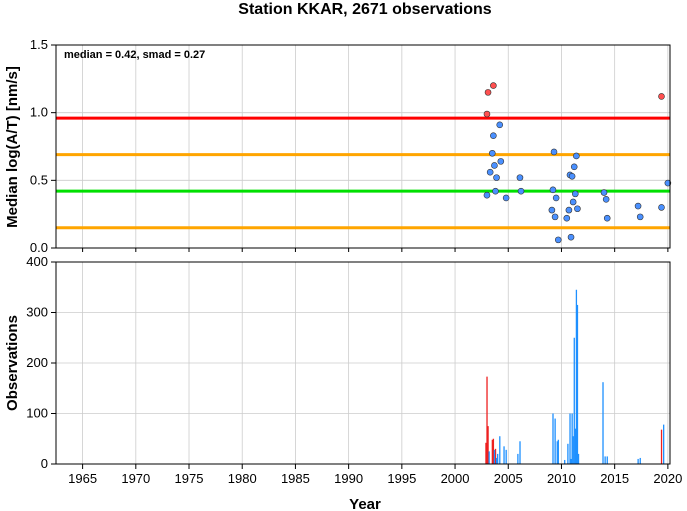  What do you see at coordinates (44, 463) in the screenshot?
I see `y-tick-label: 0` at bounding box center [44, 463].